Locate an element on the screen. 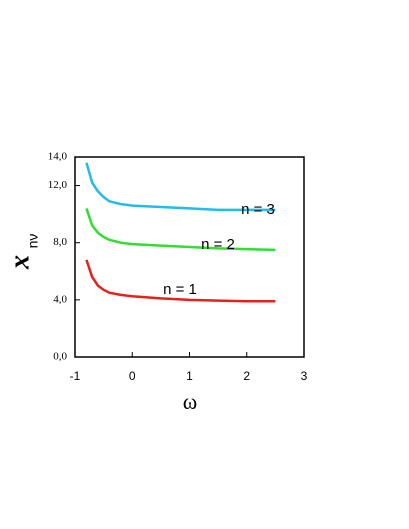 This screenshot has height=529, width=409. y-tick-label: 0,0 is located at coordinates (60, 357).